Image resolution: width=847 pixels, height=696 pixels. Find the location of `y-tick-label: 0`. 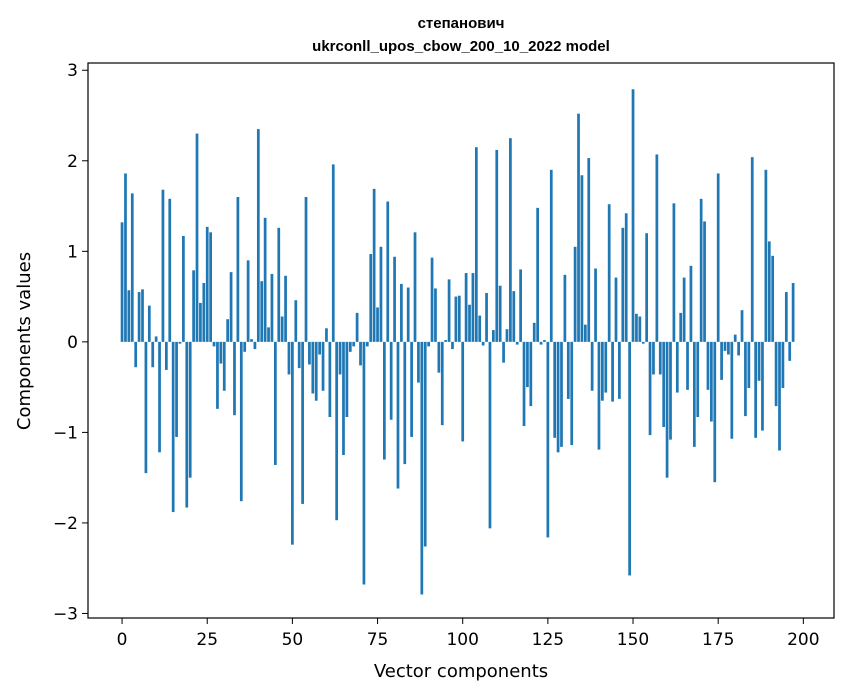

y-tick-label: 0 is located at coordinates (72, 343).